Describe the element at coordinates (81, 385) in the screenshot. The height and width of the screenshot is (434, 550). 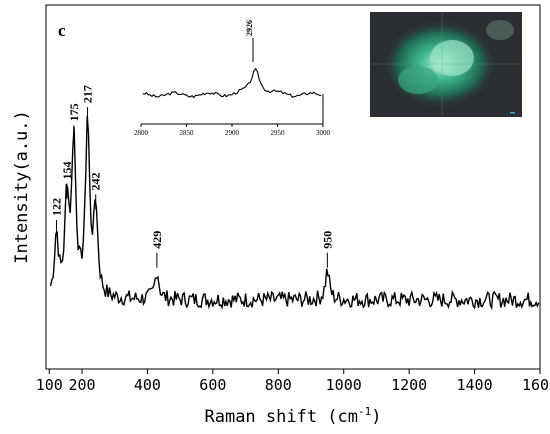
I see `x-tick-label: 200` at that location.